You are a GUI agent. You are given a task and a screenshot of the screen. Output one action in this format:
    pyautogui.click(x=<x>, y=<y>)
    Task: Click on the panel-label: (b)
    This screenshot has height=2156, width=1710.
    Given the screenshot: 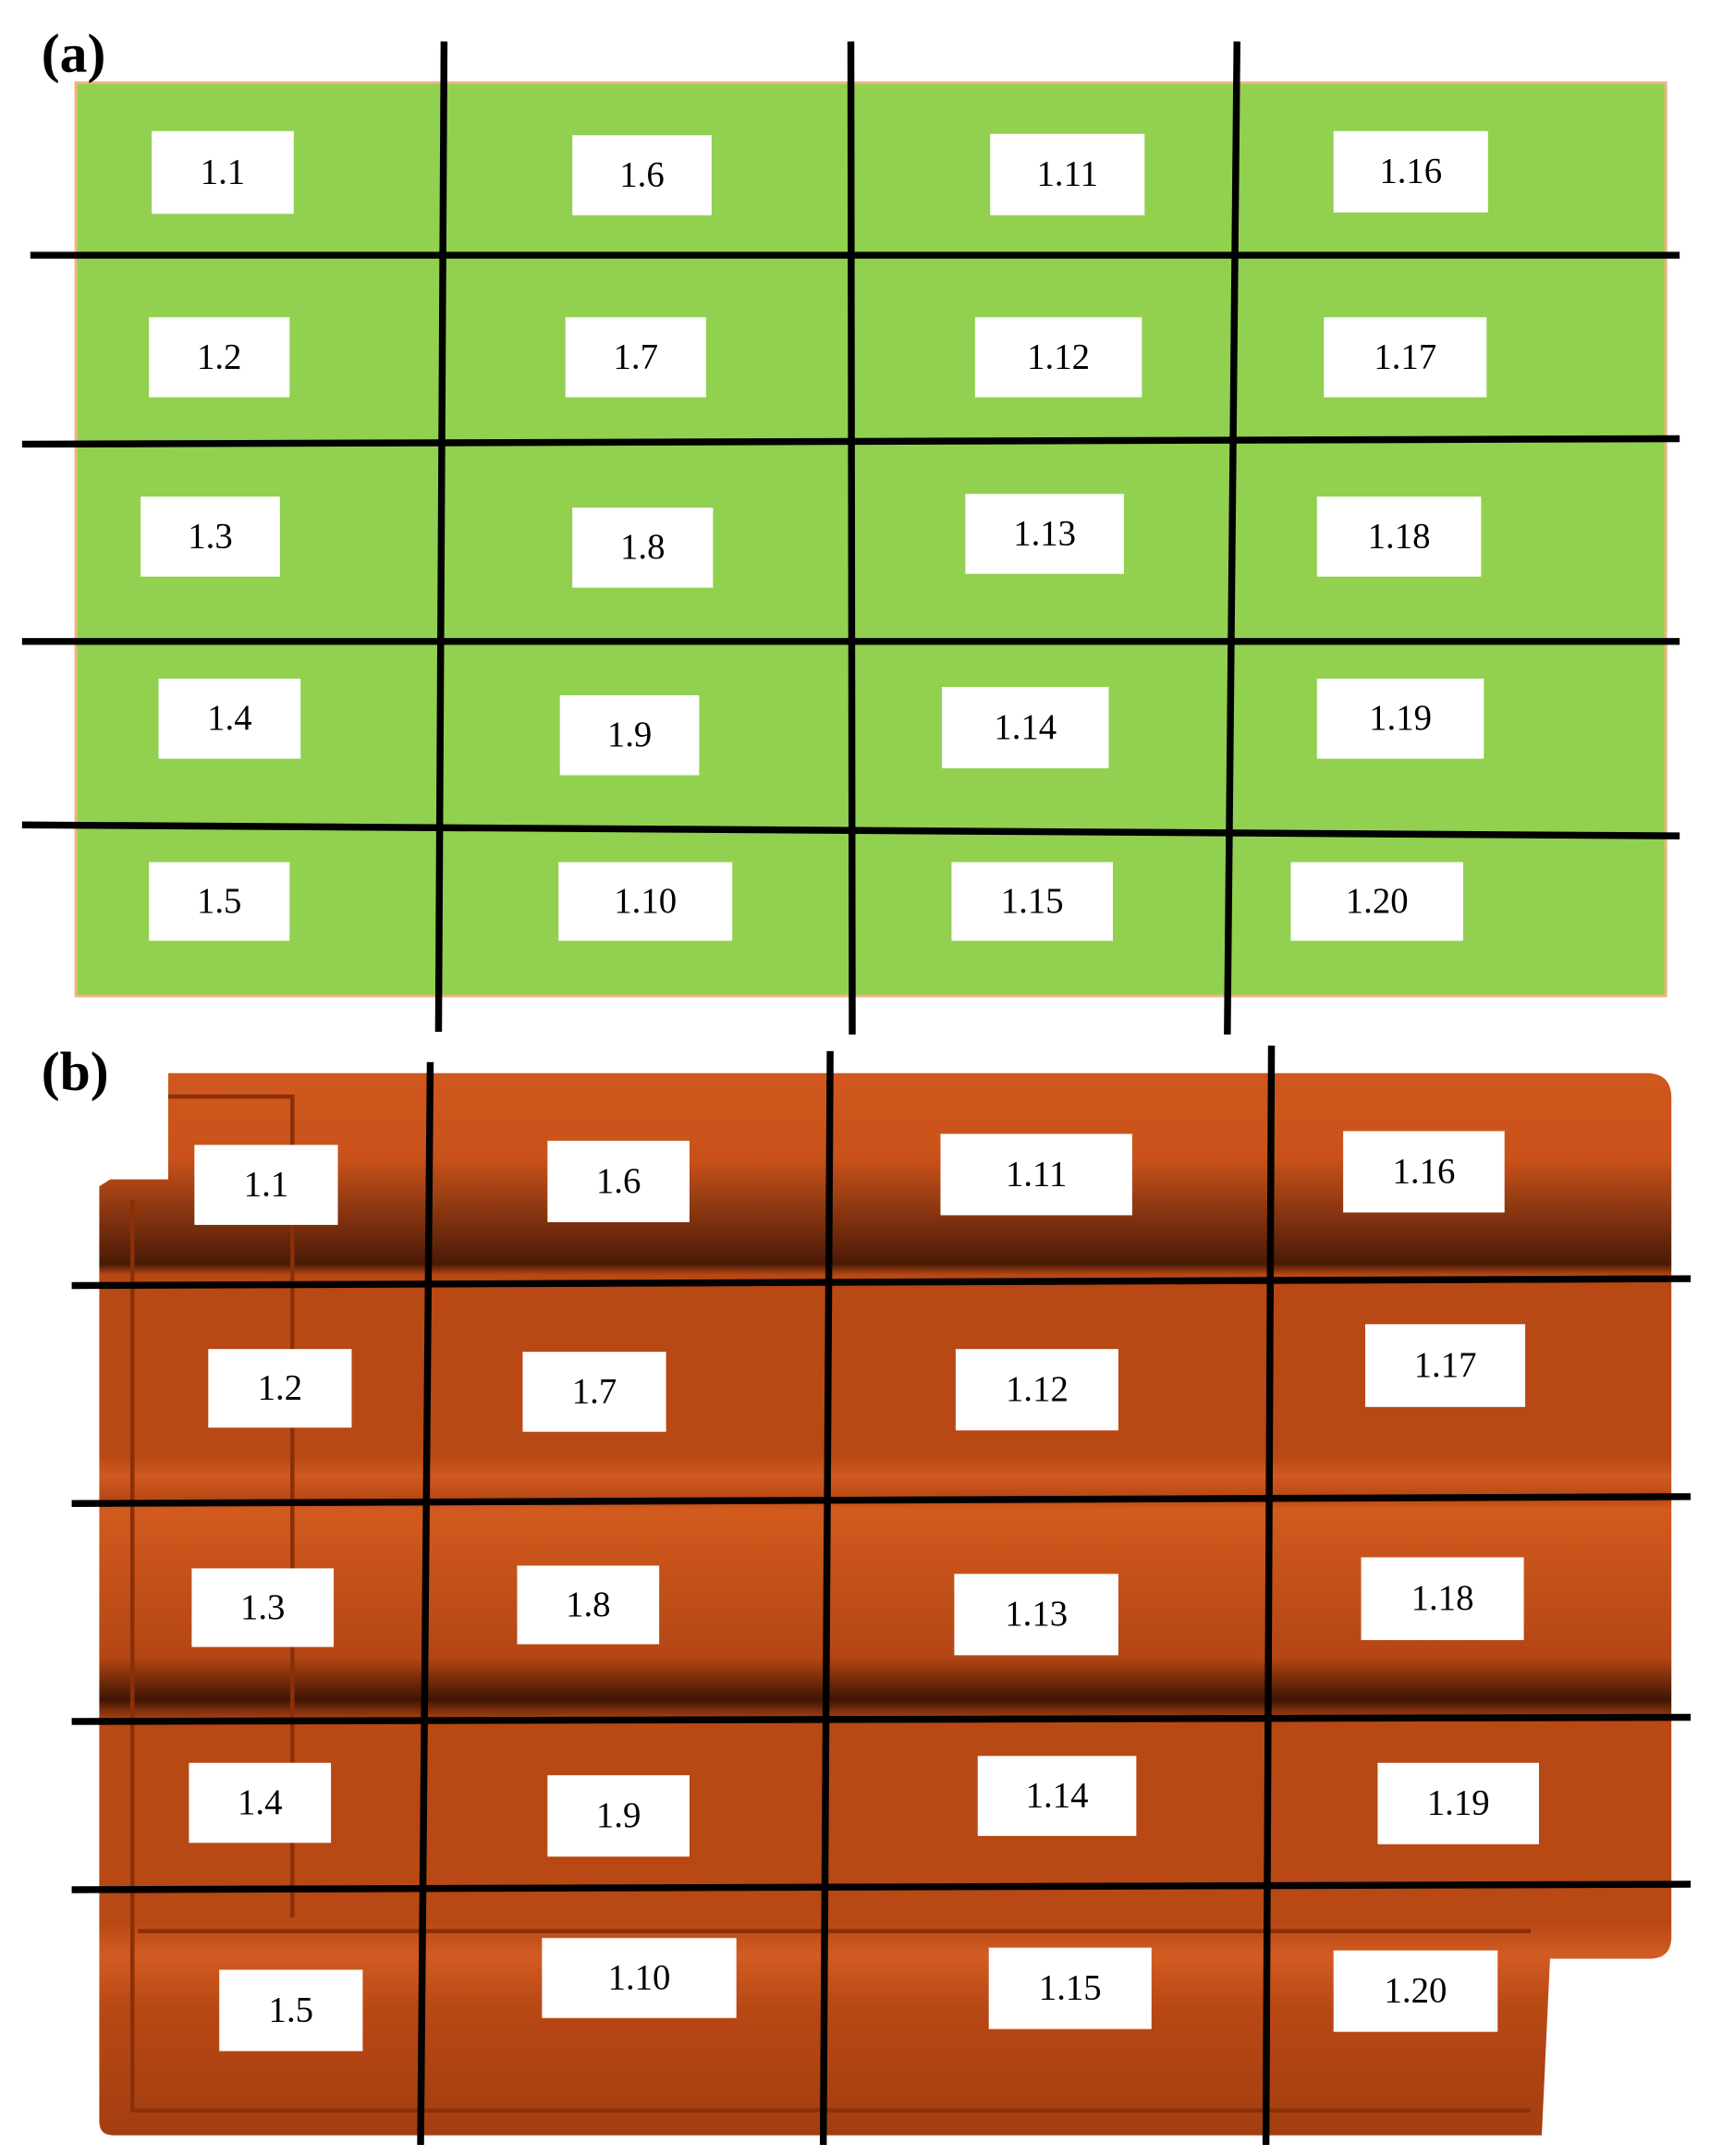 What is the action you would take?
    pyautogui.click(x=75, y=1072)
    